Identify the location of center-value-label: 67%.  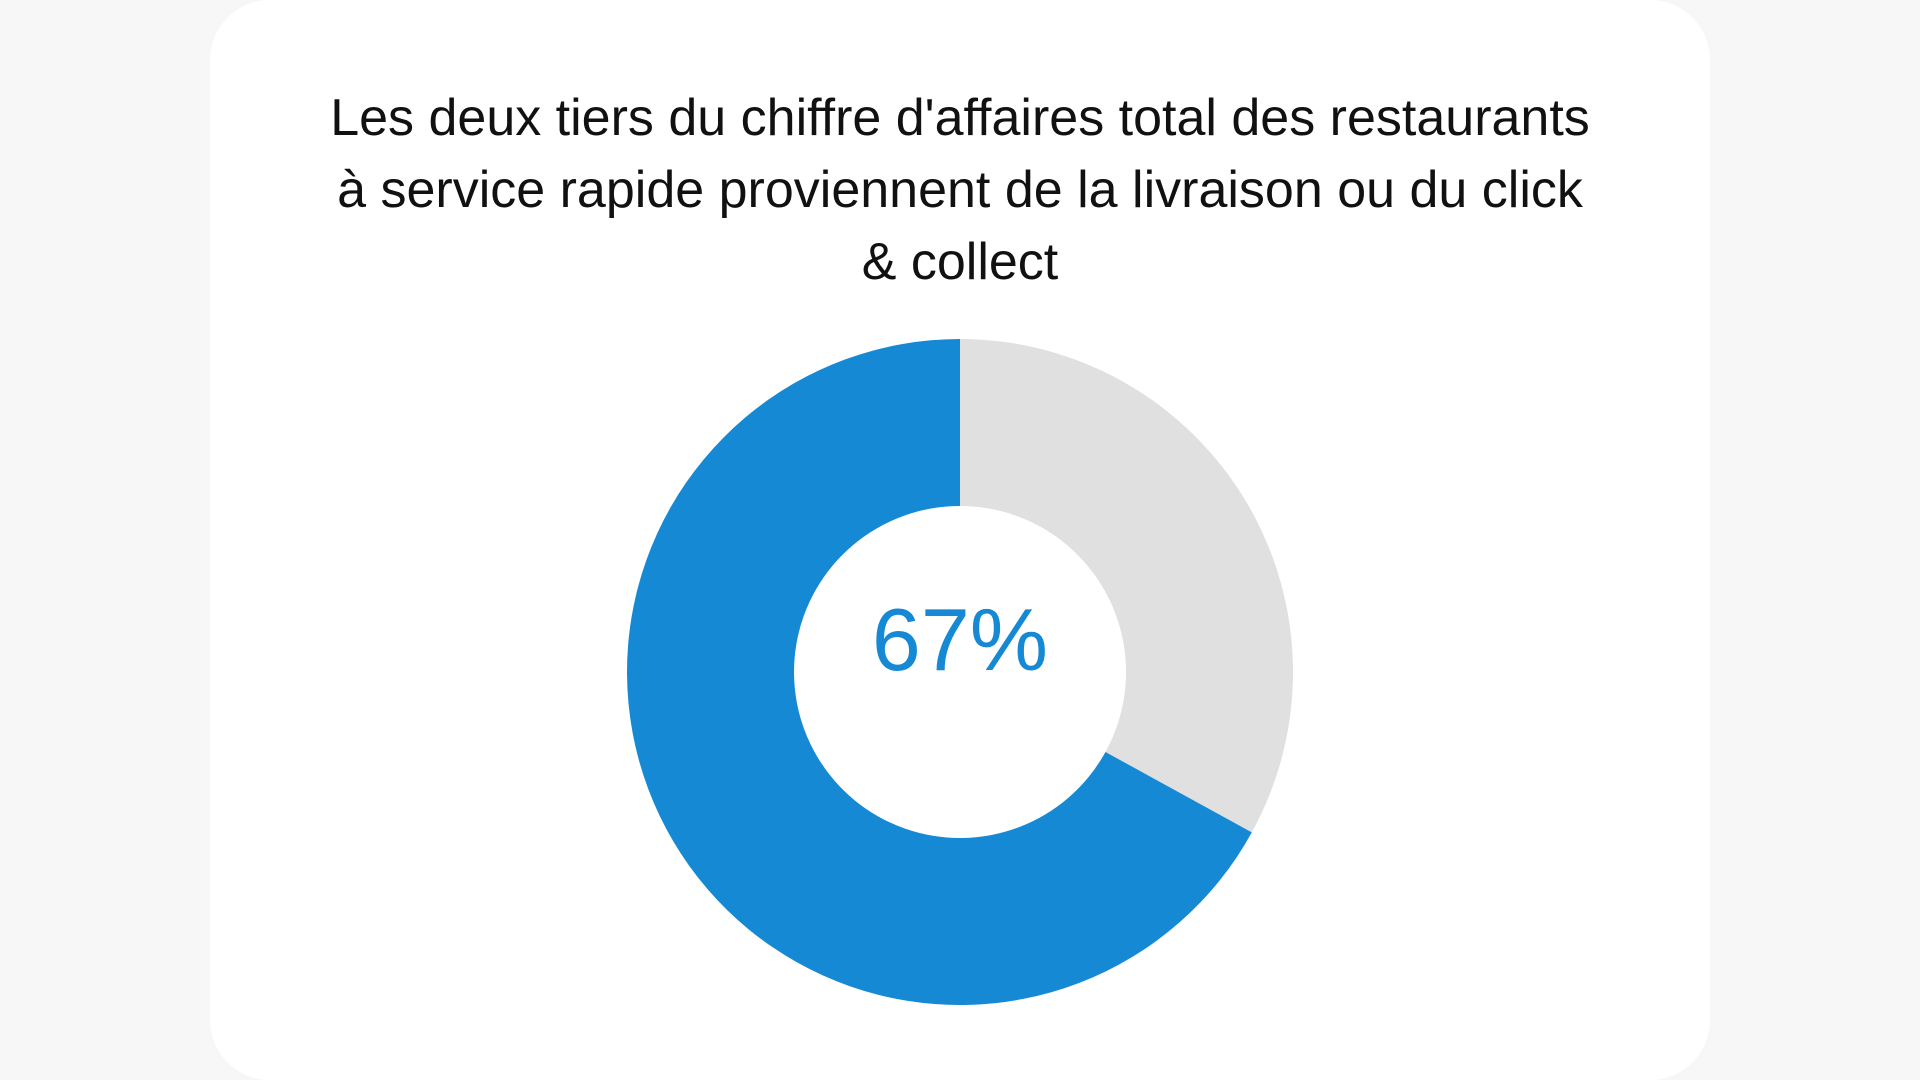
(960, 639).